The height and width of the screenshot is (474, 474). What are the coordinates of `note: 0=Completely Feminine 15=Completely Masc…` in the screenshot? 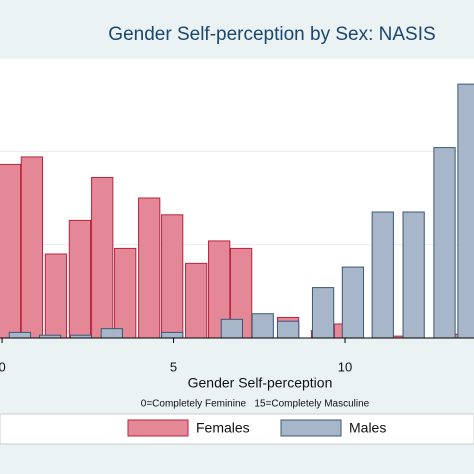 It's located at (255, 404).